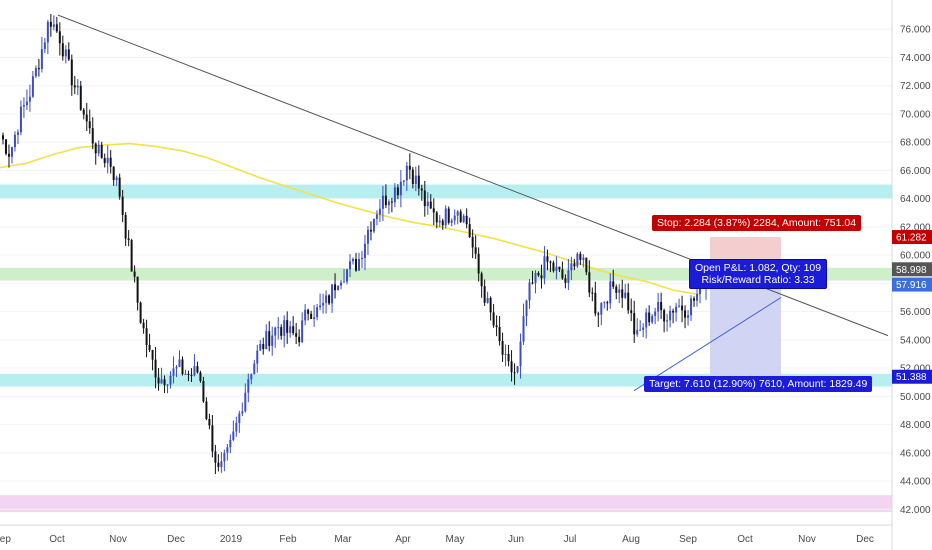 The width and height of the screenshot is (932, 550). What do you see at coordinates (807, 539) in the screenshot?
I see `x-tick-label: Nov` at bounding box center [807, 539].